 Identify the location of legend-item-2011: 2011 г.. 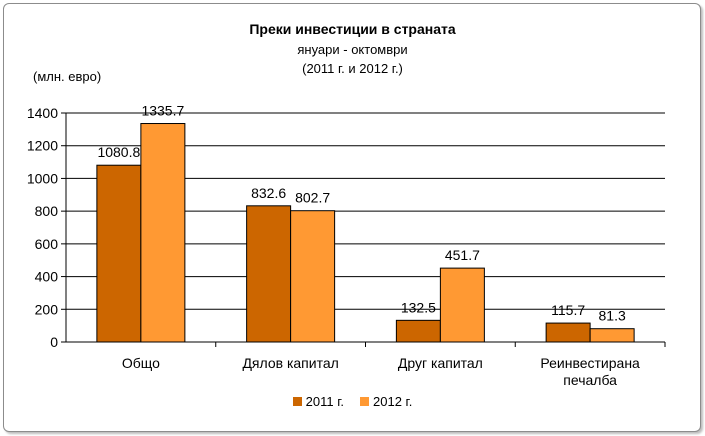
(318, 401).